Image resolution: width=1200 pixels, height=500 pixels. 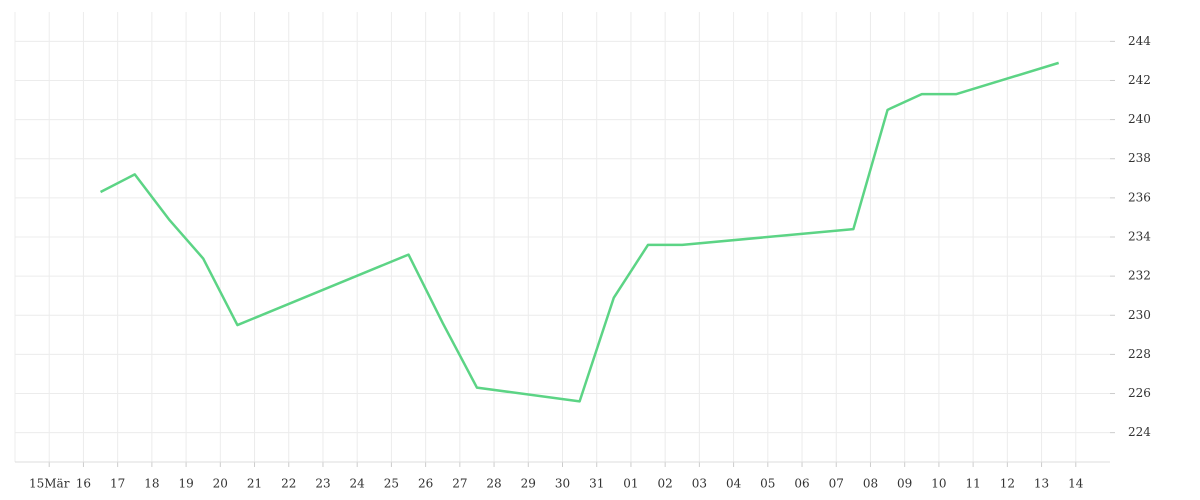 What do you see at coordinates (1139, 237) in the screenshot?
I see `y-tick-label: 234` at bounding box center [1139, 237].